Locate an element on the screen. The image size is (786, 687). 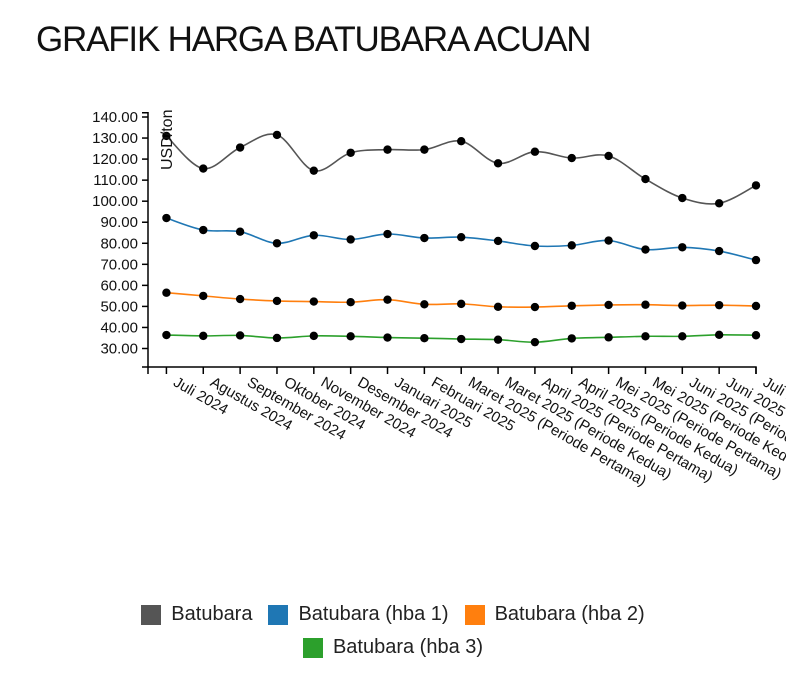
legend-item-hba-2: Batubara (hba 2) is located at coordinates (554, 614).